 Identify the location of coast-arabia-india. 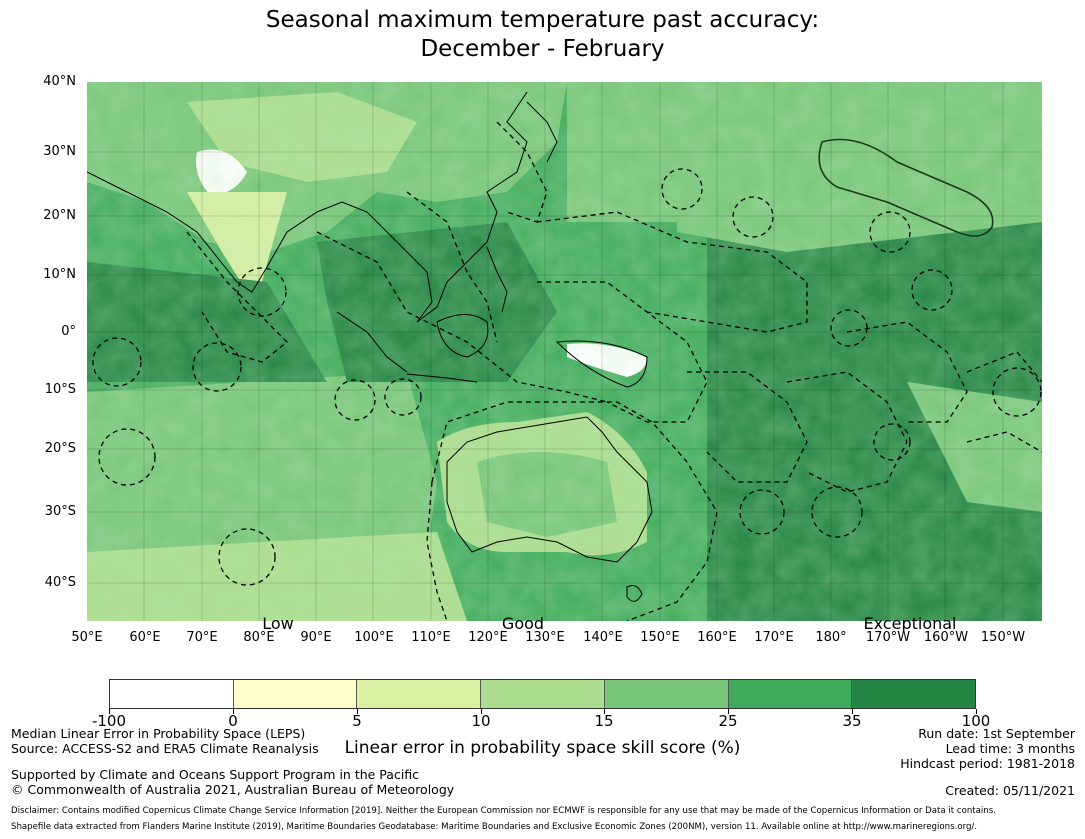
(247, 232).